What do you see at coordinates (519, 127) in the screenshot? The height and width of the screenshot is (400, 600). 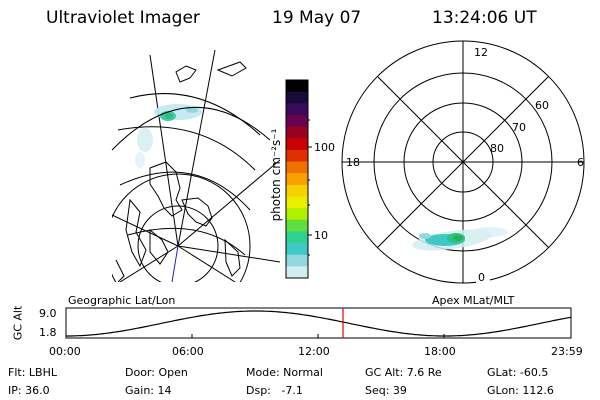 I see `lat-label-70: 70` at bounding box center [519, 127].